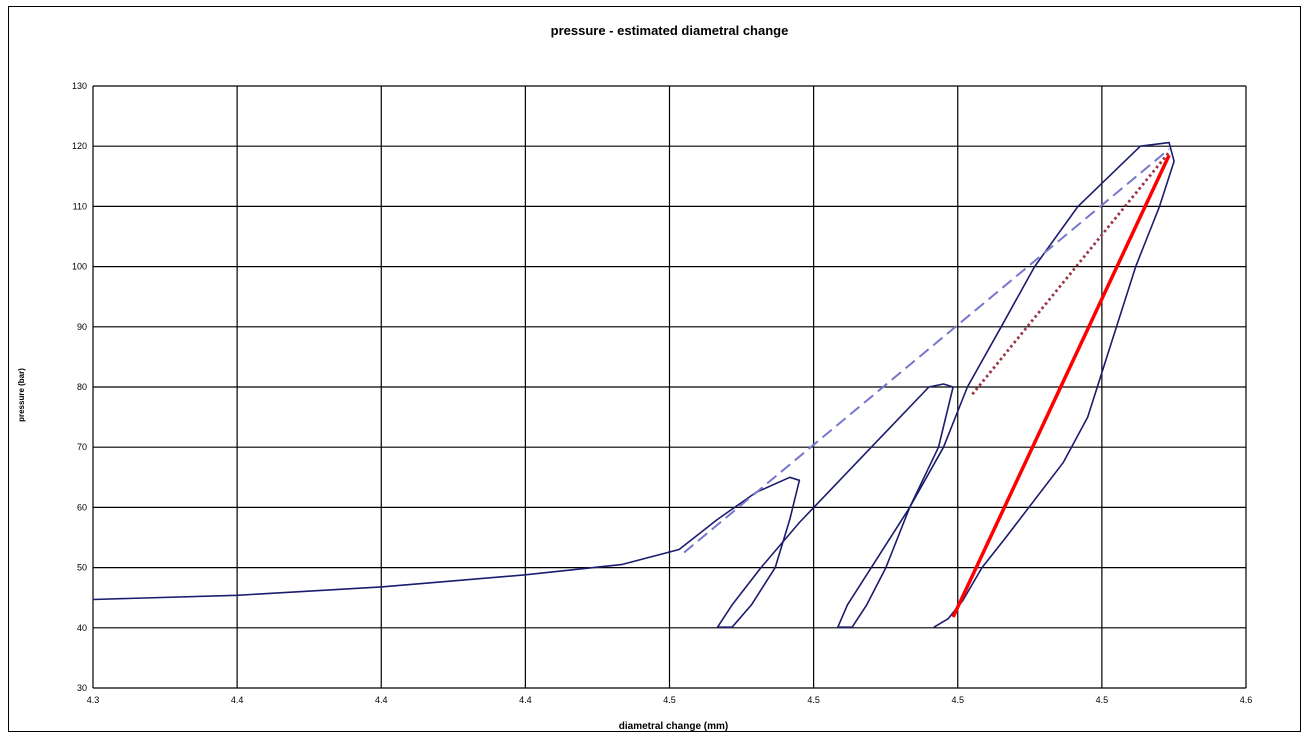  What do you see at coordinates (82, 447) in the screenshot?
I see `y-tick-label: 70` at bounding box center [82, 447].